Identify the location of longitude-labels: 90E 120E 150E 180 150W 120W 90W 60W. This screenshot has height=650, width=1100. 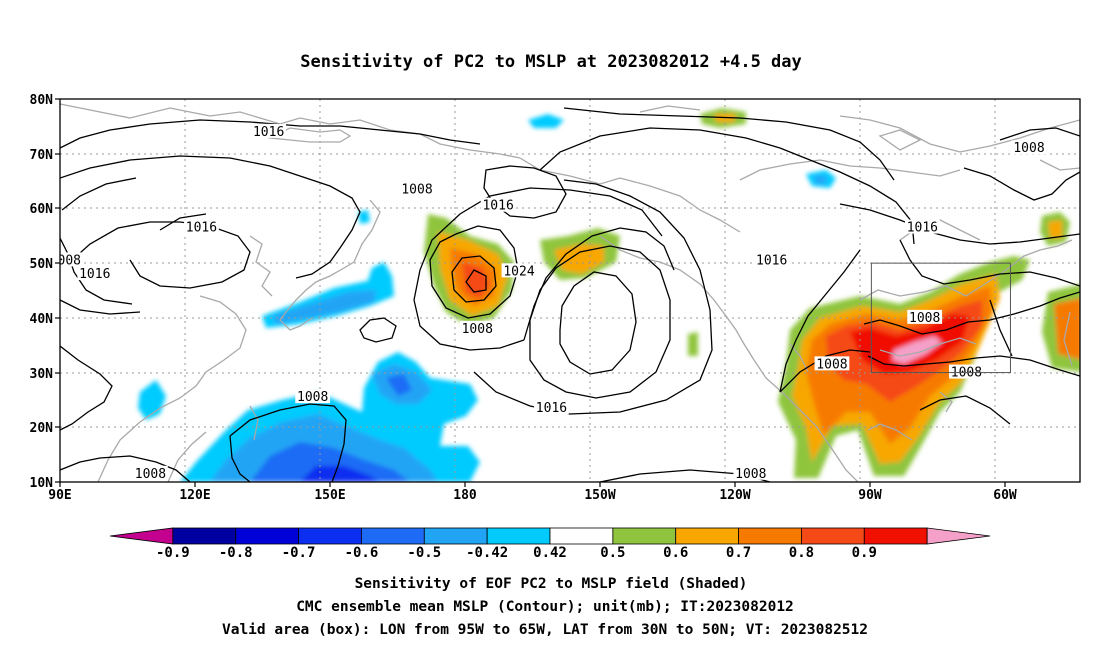
(532, 495).